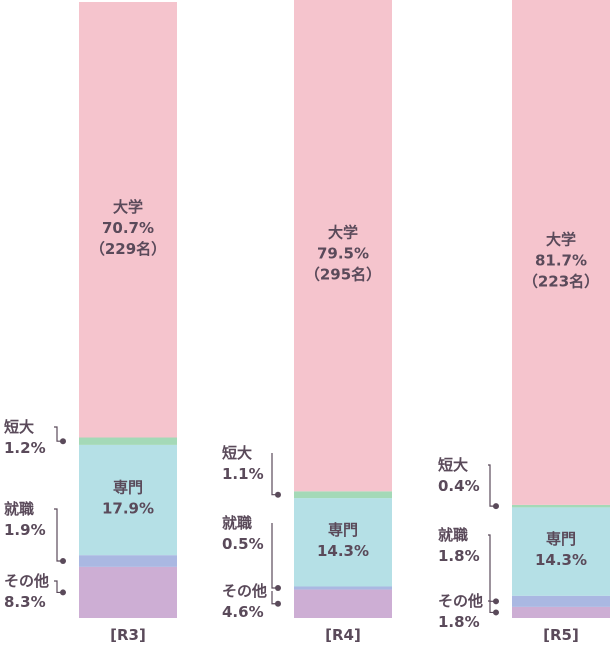 This screenshot has width=610, height=649. What do you see at coordinates (278, 603) in the screenshot?
I see `leader-dot-r4-other` at bounding box center [278, 603].